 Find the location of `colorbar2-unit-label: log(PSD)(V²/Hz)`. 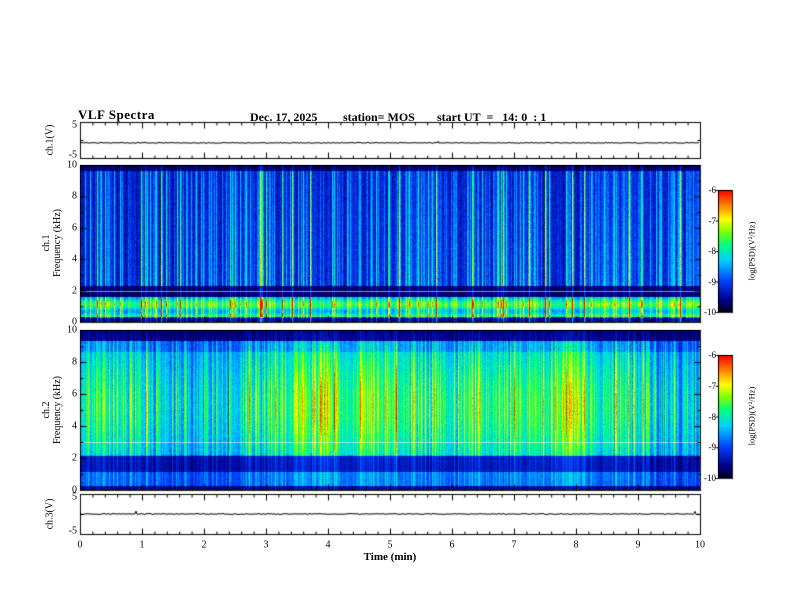

colorbar2-unit-label: log(PSD)(V²/Hz) is located at coordinates (751, 416).